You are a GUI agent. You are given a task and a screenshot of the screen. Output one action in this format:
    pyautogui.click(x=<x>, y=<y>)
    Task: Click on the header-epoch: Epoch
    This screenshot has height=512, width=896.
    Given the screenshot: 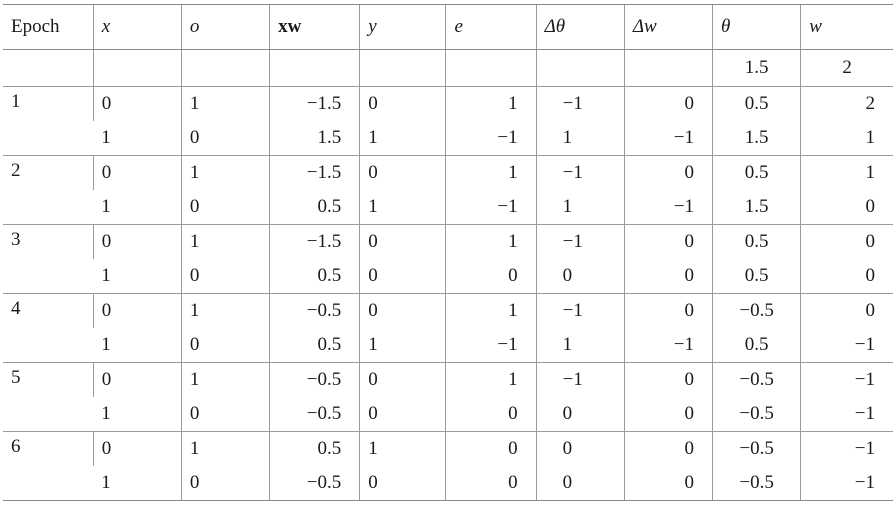 What is the action you would take?
    pyautogui.click(x=48, y=27)
    